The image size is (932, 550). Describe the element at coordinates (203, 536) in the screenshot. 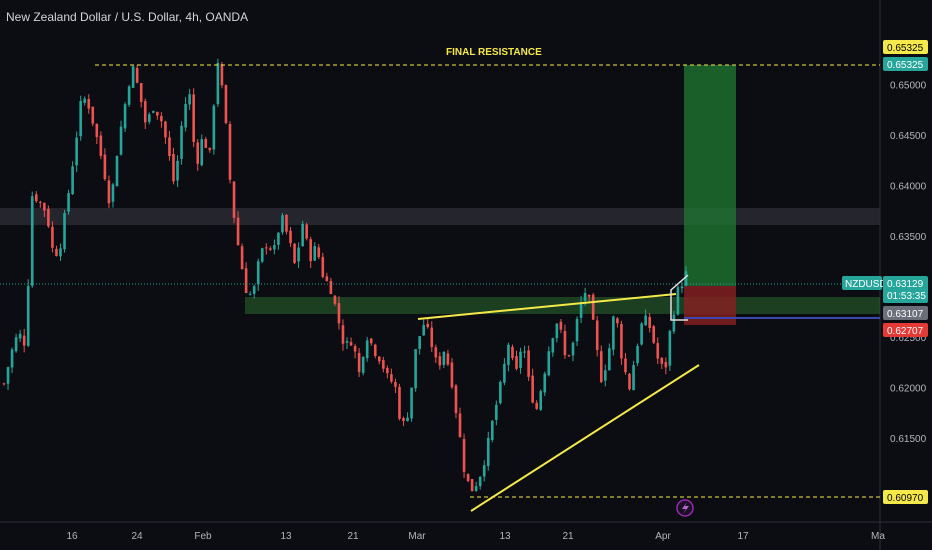

I see `x-tick-label: Feb` at that location.